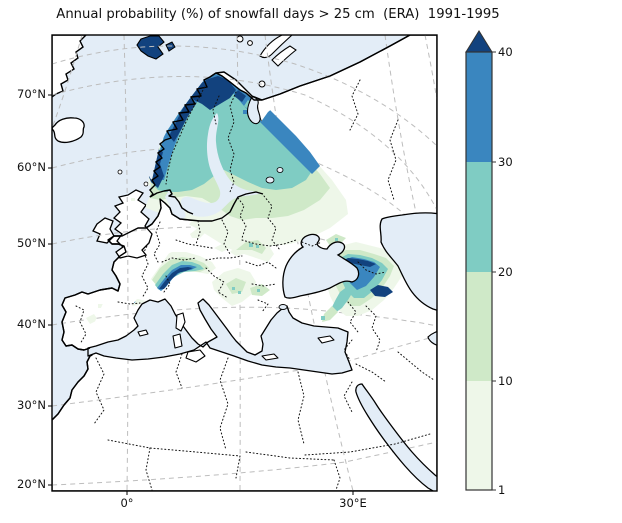 Image resolution: width=622 pixels, height=523 pixels. Describe the element at coordinates (120, 172) in the screenshot. I see `faroe-islands` at that location.